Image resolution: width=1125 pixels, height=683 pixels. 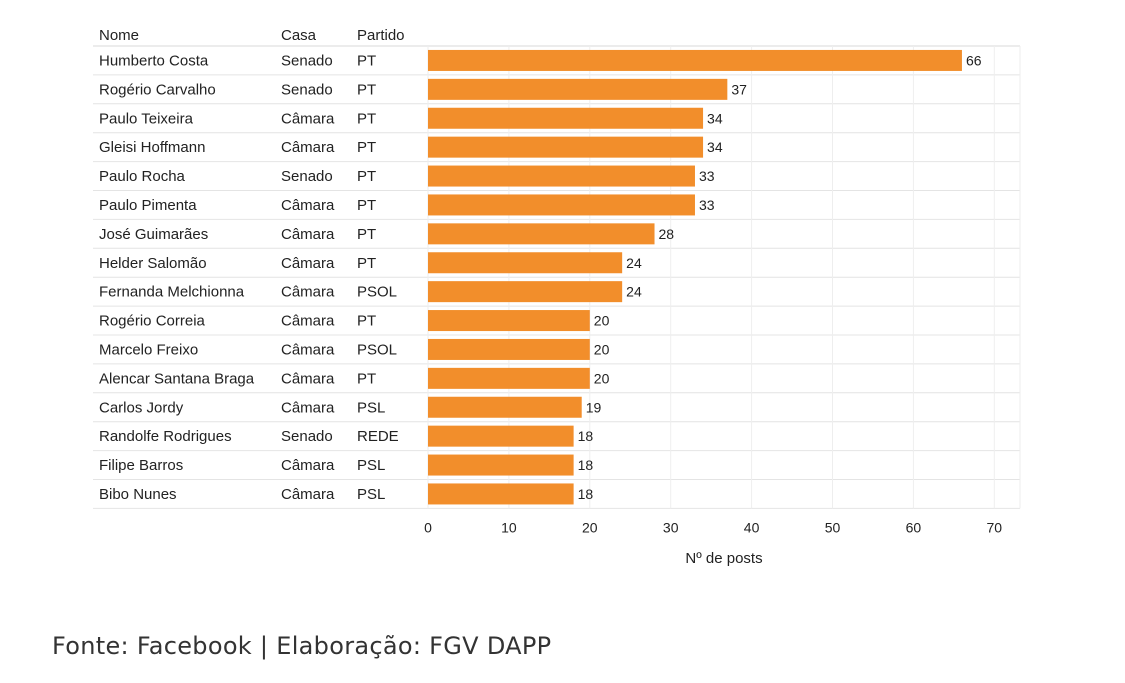 I want to click on row-nome: Filipe Barros, so click(x=141, y=465).